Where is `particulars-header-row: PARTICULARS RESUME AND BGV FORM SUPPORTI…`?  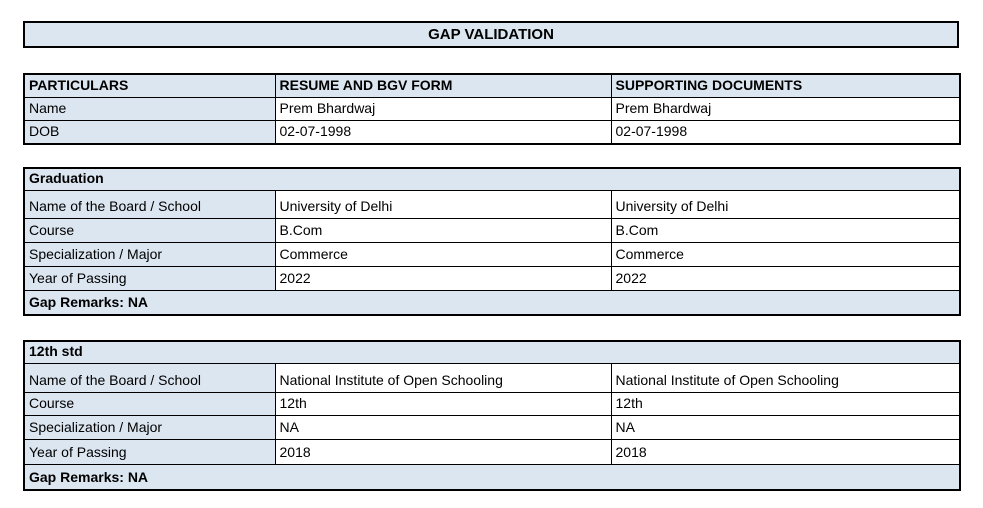 particulars-header-row: PARTICULARS RESUME AND BGV FORM SUPPORTI… is located at coordinates (492, 85).